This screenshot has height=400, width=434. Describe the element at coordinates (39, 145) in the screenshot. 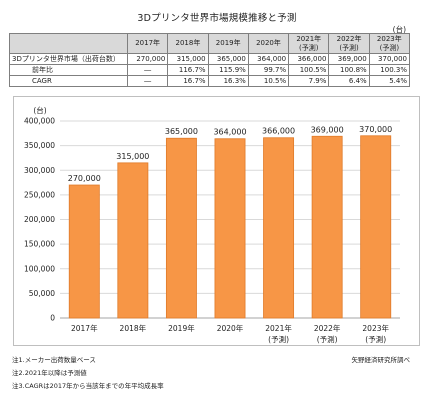

I see `y-tick-label: 350,000` at that location.